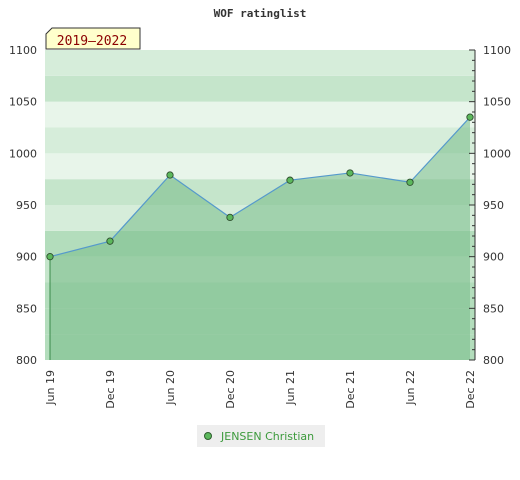 This screenshot has height=480, width=520. I want to click on left-y-tick-label: 1100, so click(23, 50).